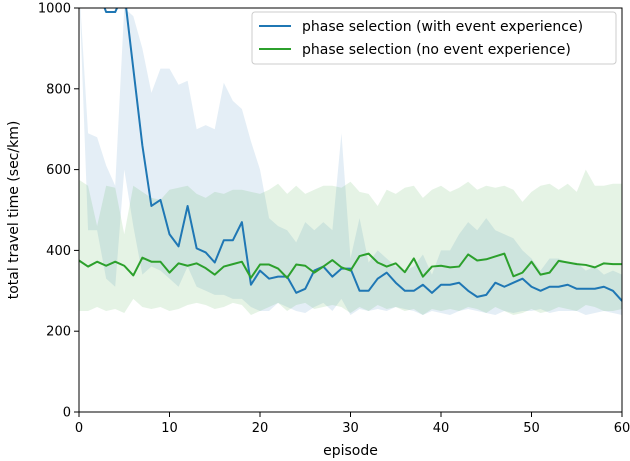 This screenshot has height=461, width=630. Describe the element at coordinates (442, 27) in the screenshot. I see `legend-label-with-event: phase selection (with event experience)` at that location.